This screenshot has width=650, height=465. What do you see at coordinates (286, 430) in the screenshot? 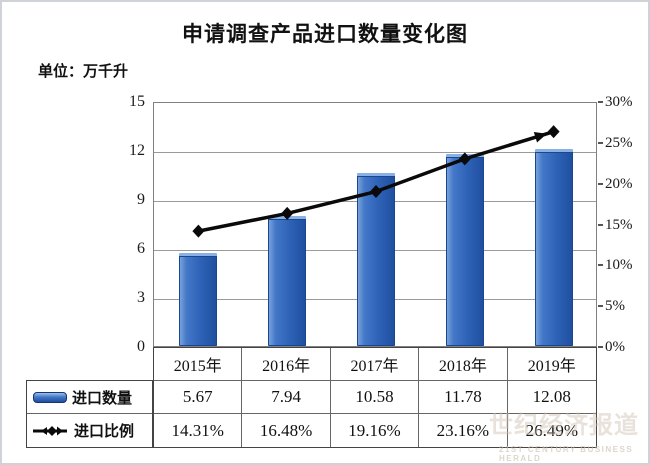
I see `table-value-cell: 16.48%` at bounding box center [286, 430].